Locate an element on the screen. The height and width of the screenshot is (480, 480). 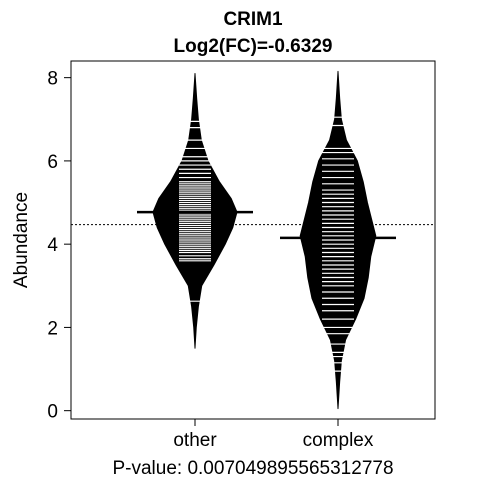
y-tick-label-0: 0 is located at coordinates (52, 412).